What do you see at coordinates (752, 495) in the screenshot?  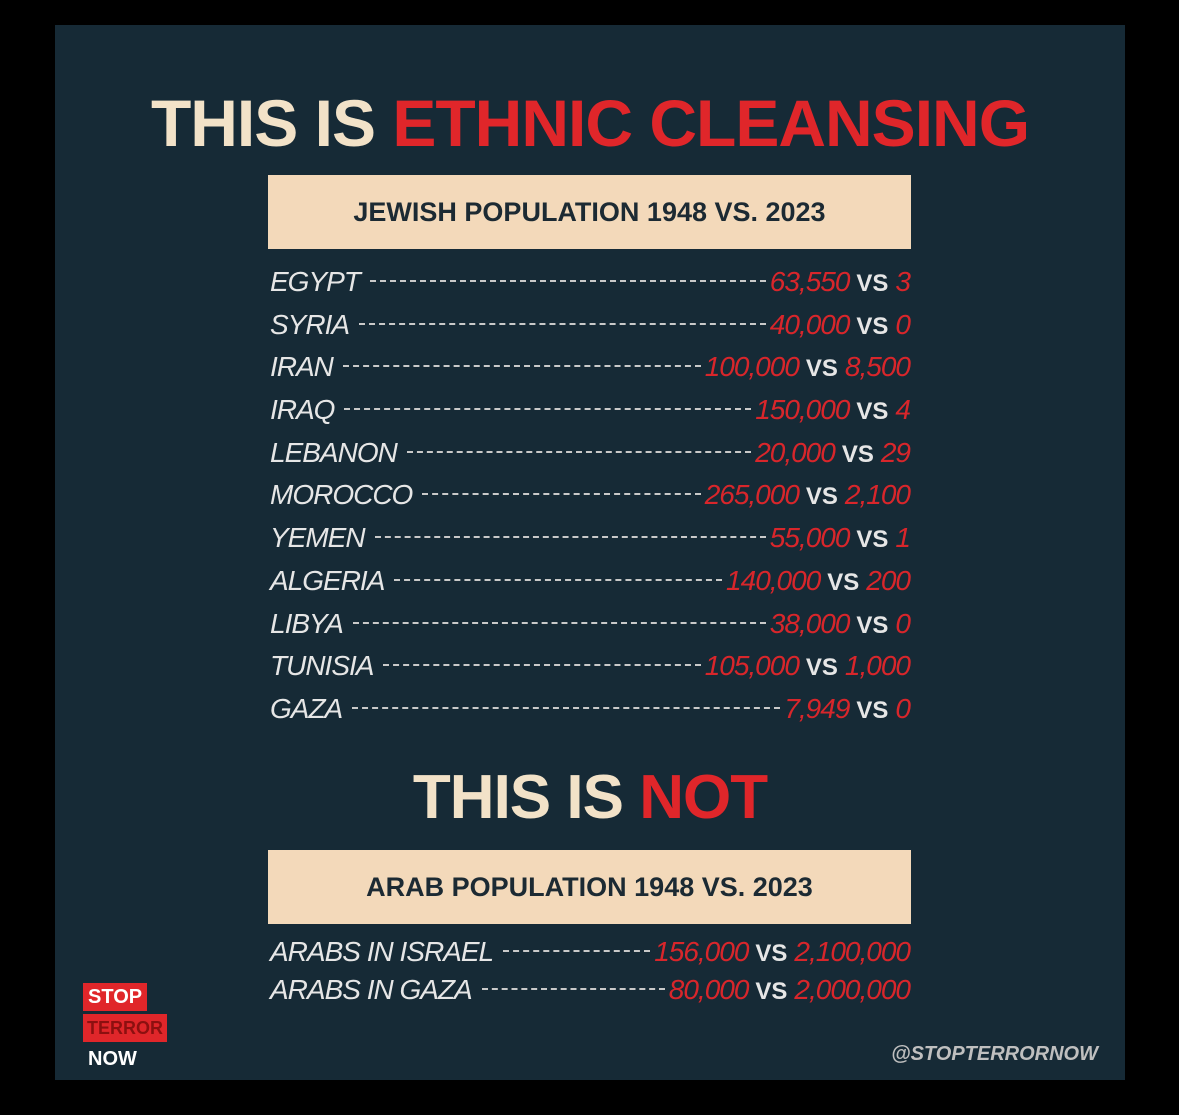 I see `value-1948: 265,000` at bounding box center [752, 495].